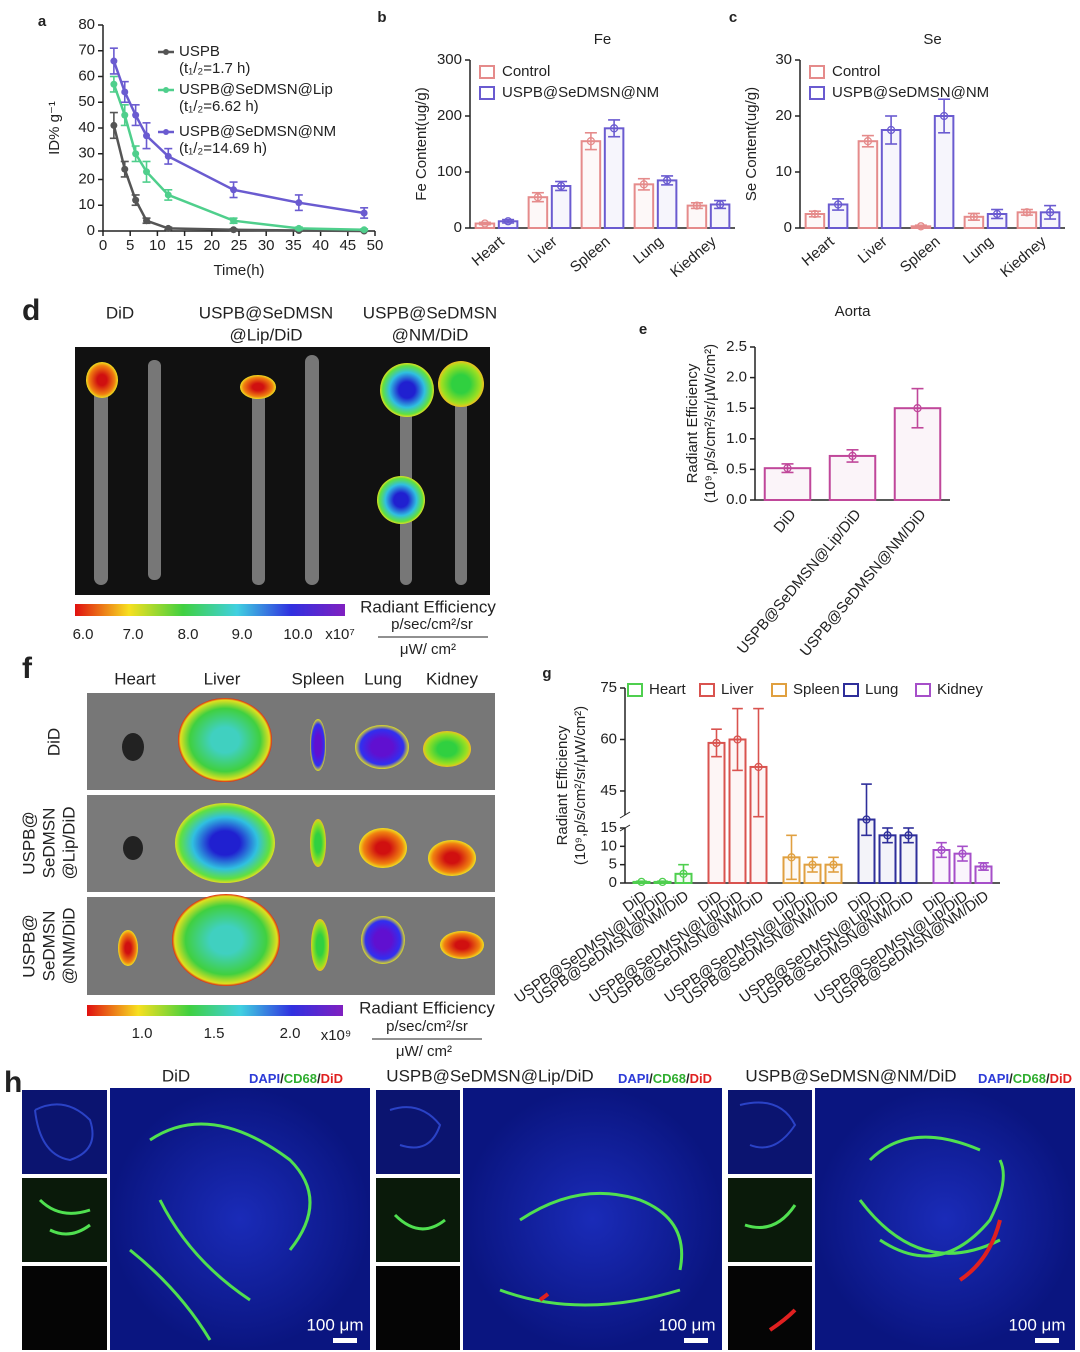  What do you see at coordinates (788, 227) in the screenshot?
I see `y-tick-label: 0` at bounding box center [788, 227].